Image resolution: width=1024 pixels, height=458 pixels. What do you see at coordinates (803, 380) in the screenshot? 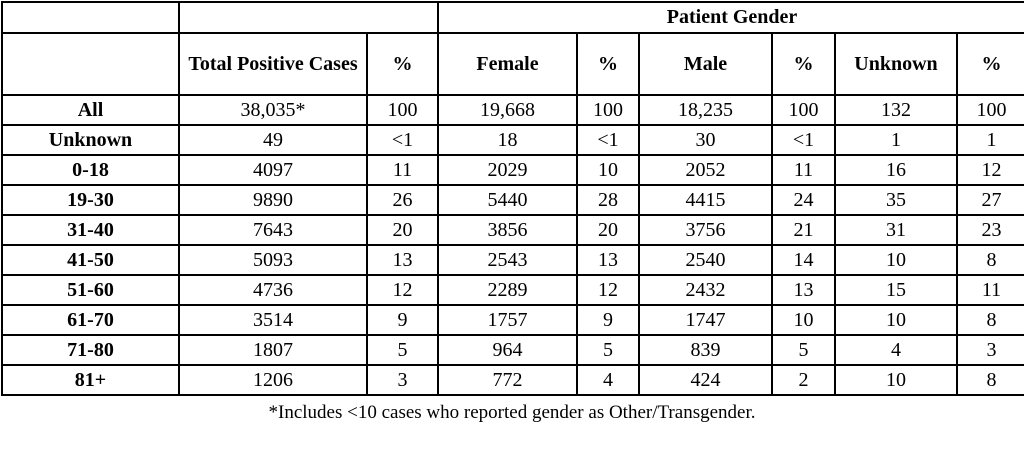
I see `cell-value: 2` at bounding box center [803, 380].